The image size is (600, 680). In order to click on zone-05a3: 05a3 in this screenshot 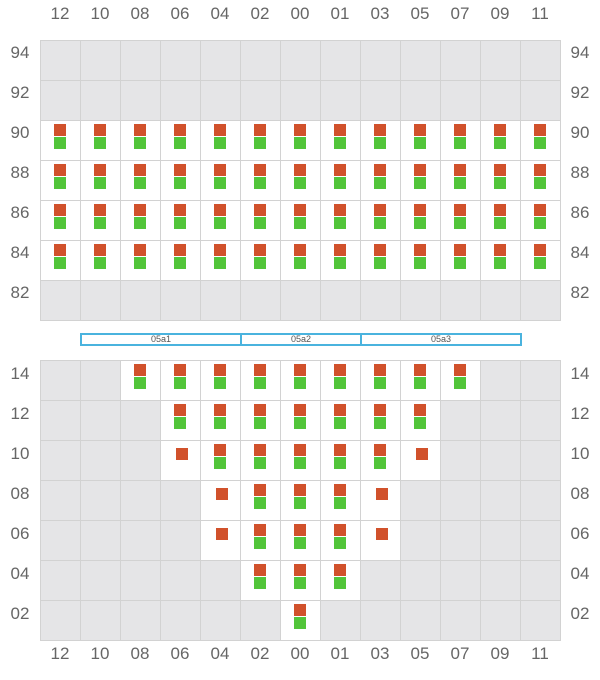, I will do `click(441, 339)`.